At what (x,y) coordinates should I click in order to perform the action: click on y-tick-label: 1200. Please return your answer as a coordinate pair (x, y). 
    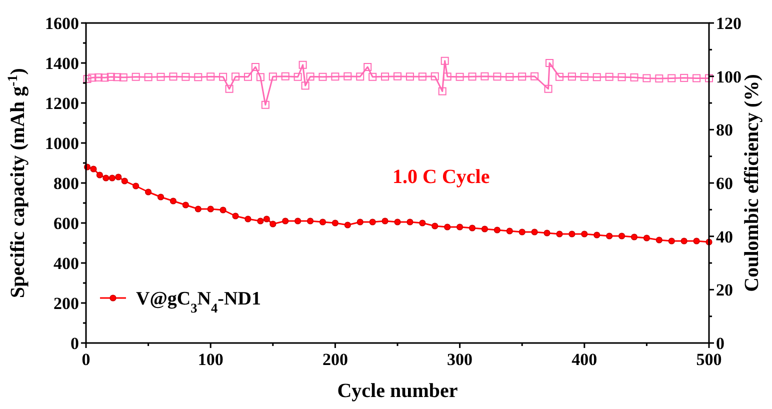
    Looking at the image, I should click on (62, 103).